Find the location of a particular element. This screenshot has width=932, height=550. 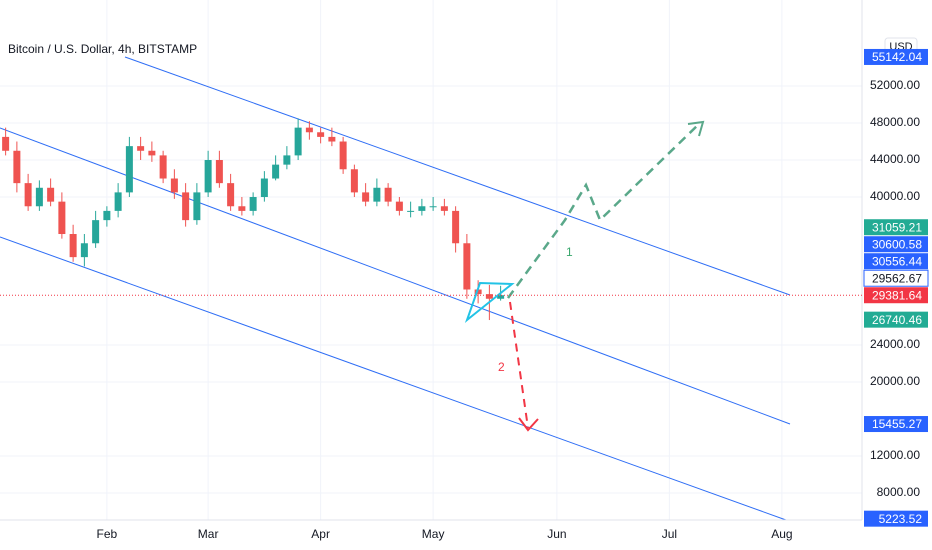

x-tick-label: Aug is located at coordinates (781, 534).